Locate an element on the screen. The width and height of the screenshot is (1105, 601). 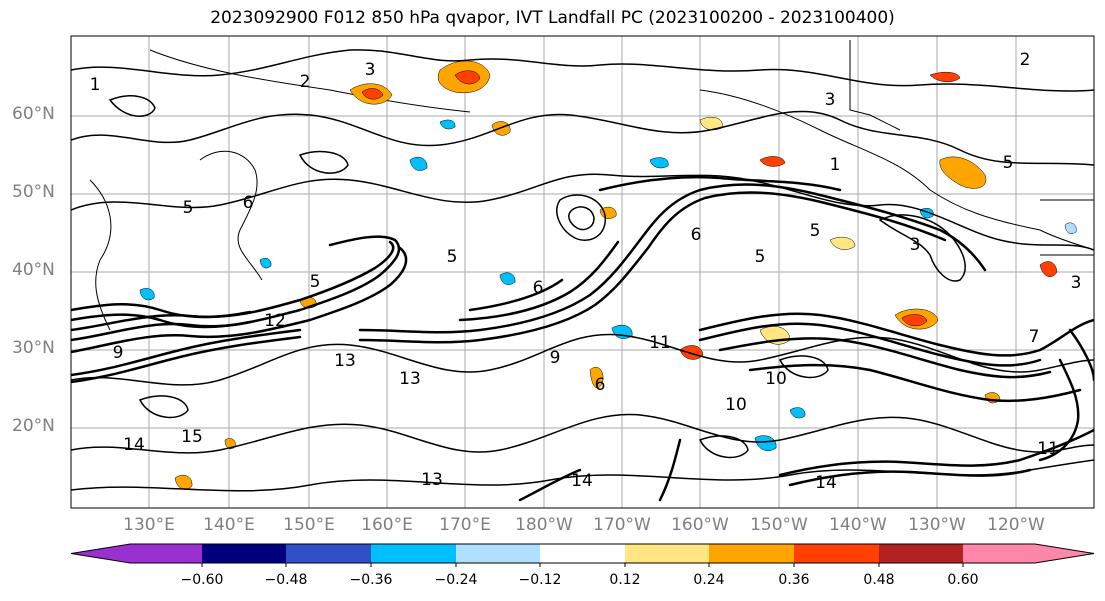
latitude-label: 30°N is located at coordinates (33, 348).